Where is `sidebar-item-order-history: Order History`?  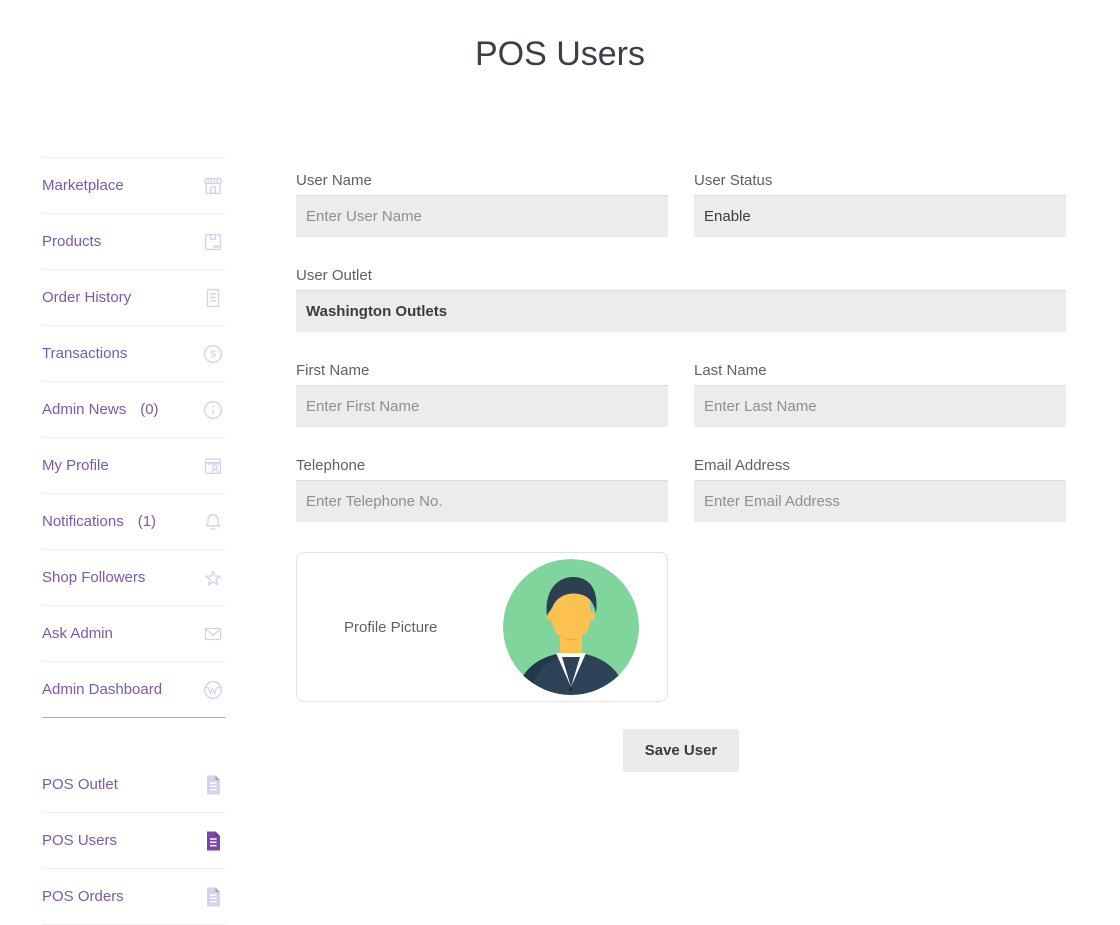 sidebar-item-order-history: Order History is located at coordinates (133, 298).